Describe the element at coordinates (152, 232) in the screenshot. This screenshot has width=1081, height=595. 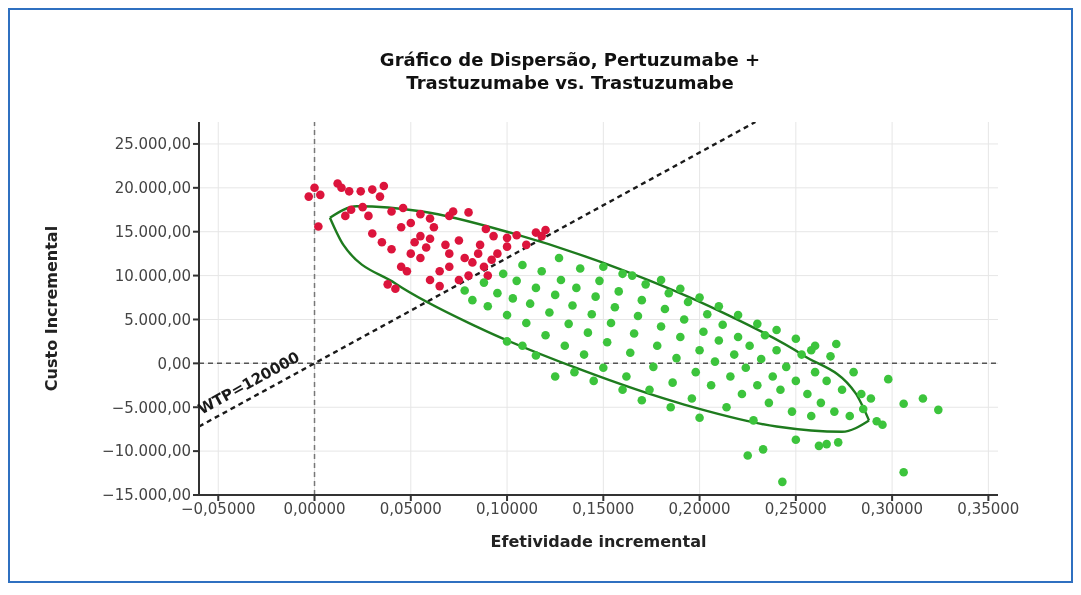
I see `y-tick-label: 15.000,00` at that location.